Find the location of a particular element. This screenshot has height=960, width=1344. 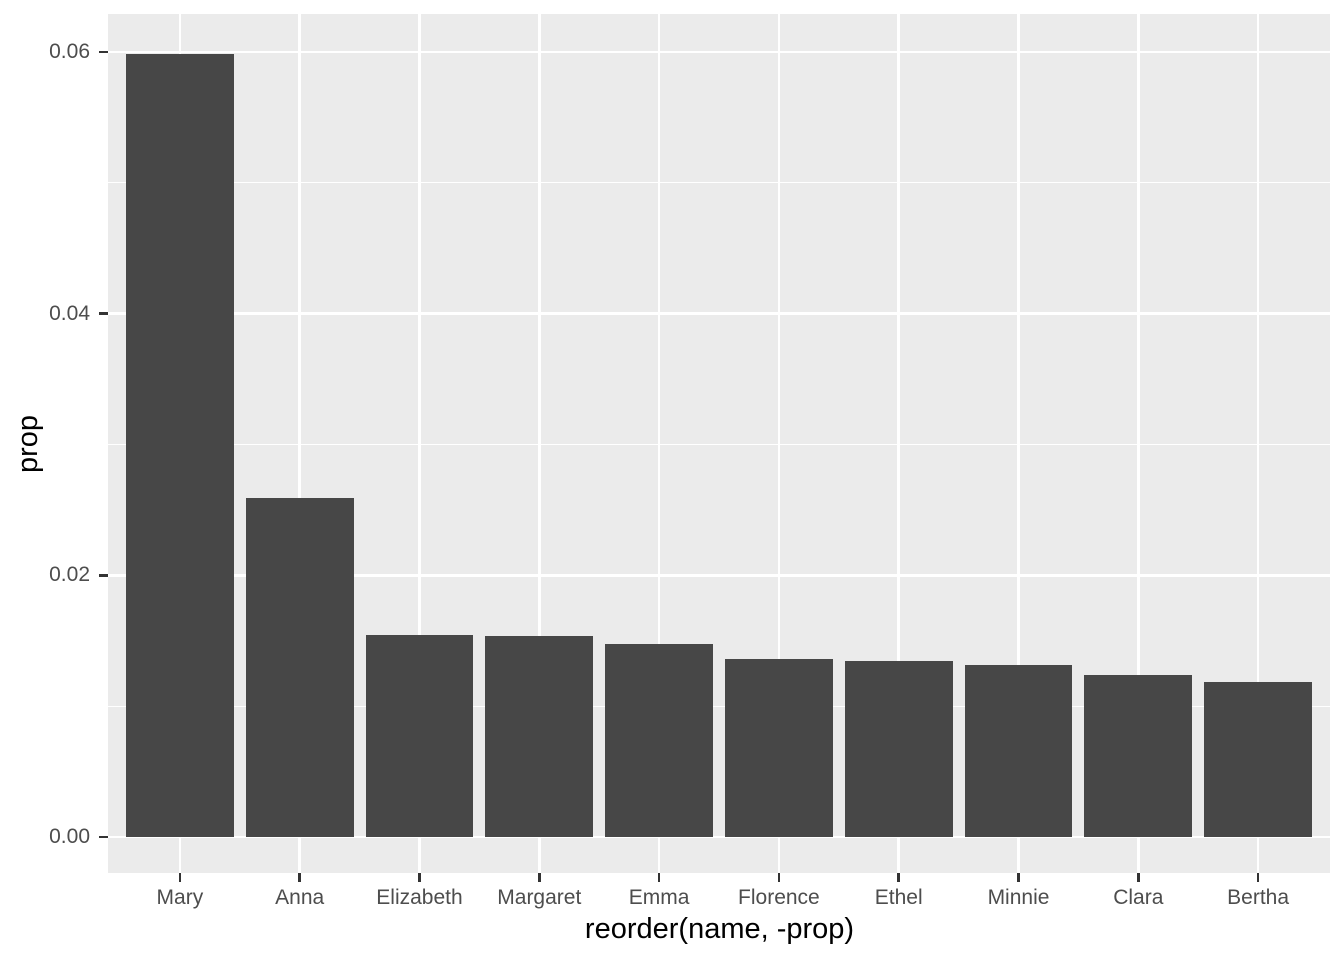

x-tick-label-minnie: Minnie is located at coordinates (1018, 897).